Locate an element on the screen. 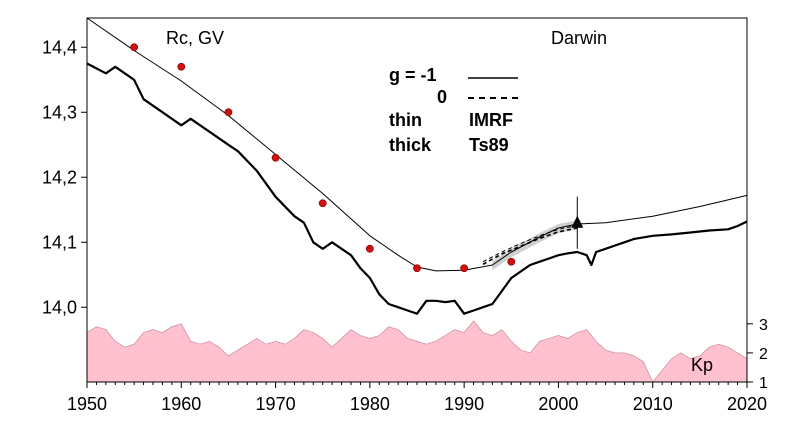  y-tick-label: 14,4 is located at coordinates (59, 47).